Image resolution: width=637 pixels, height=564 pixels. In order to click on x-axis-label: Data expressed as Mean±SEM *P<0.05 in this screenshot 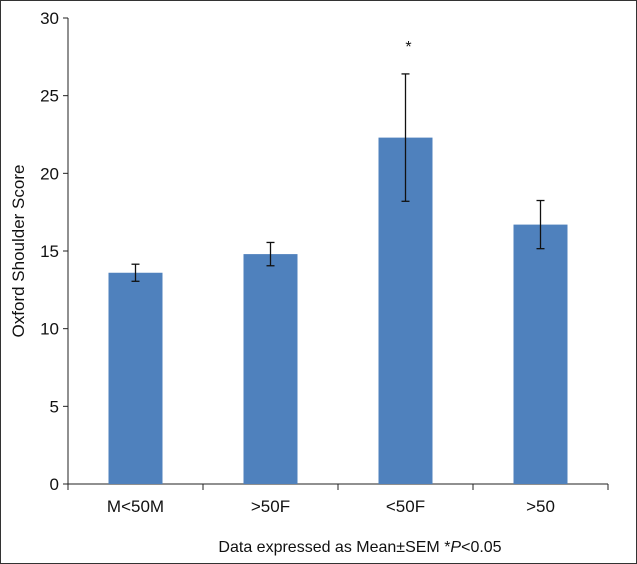, I will do `click(359, 547)`.